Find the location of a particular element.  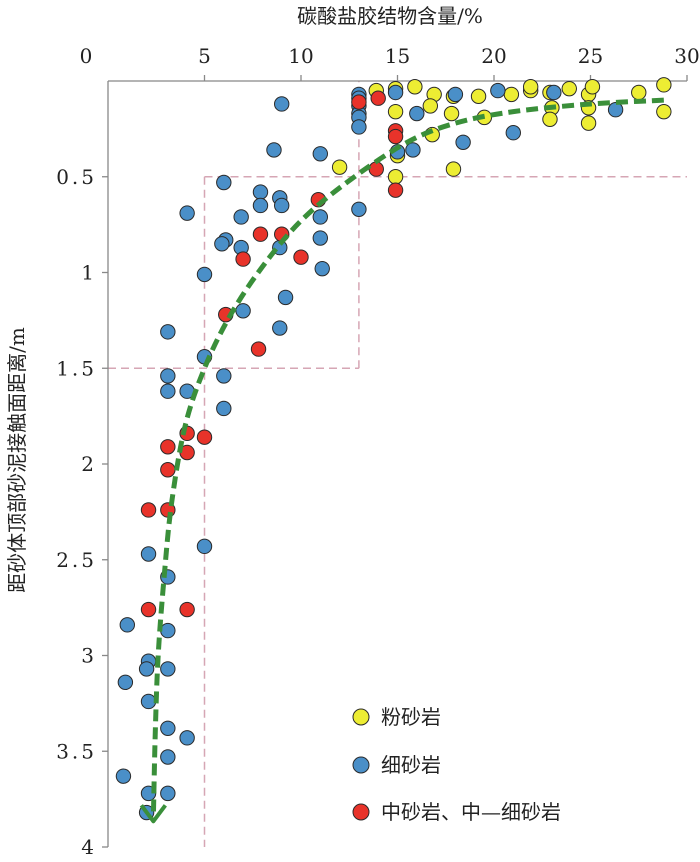

x-tick-label: 20 is located at coordinates (493, 56).